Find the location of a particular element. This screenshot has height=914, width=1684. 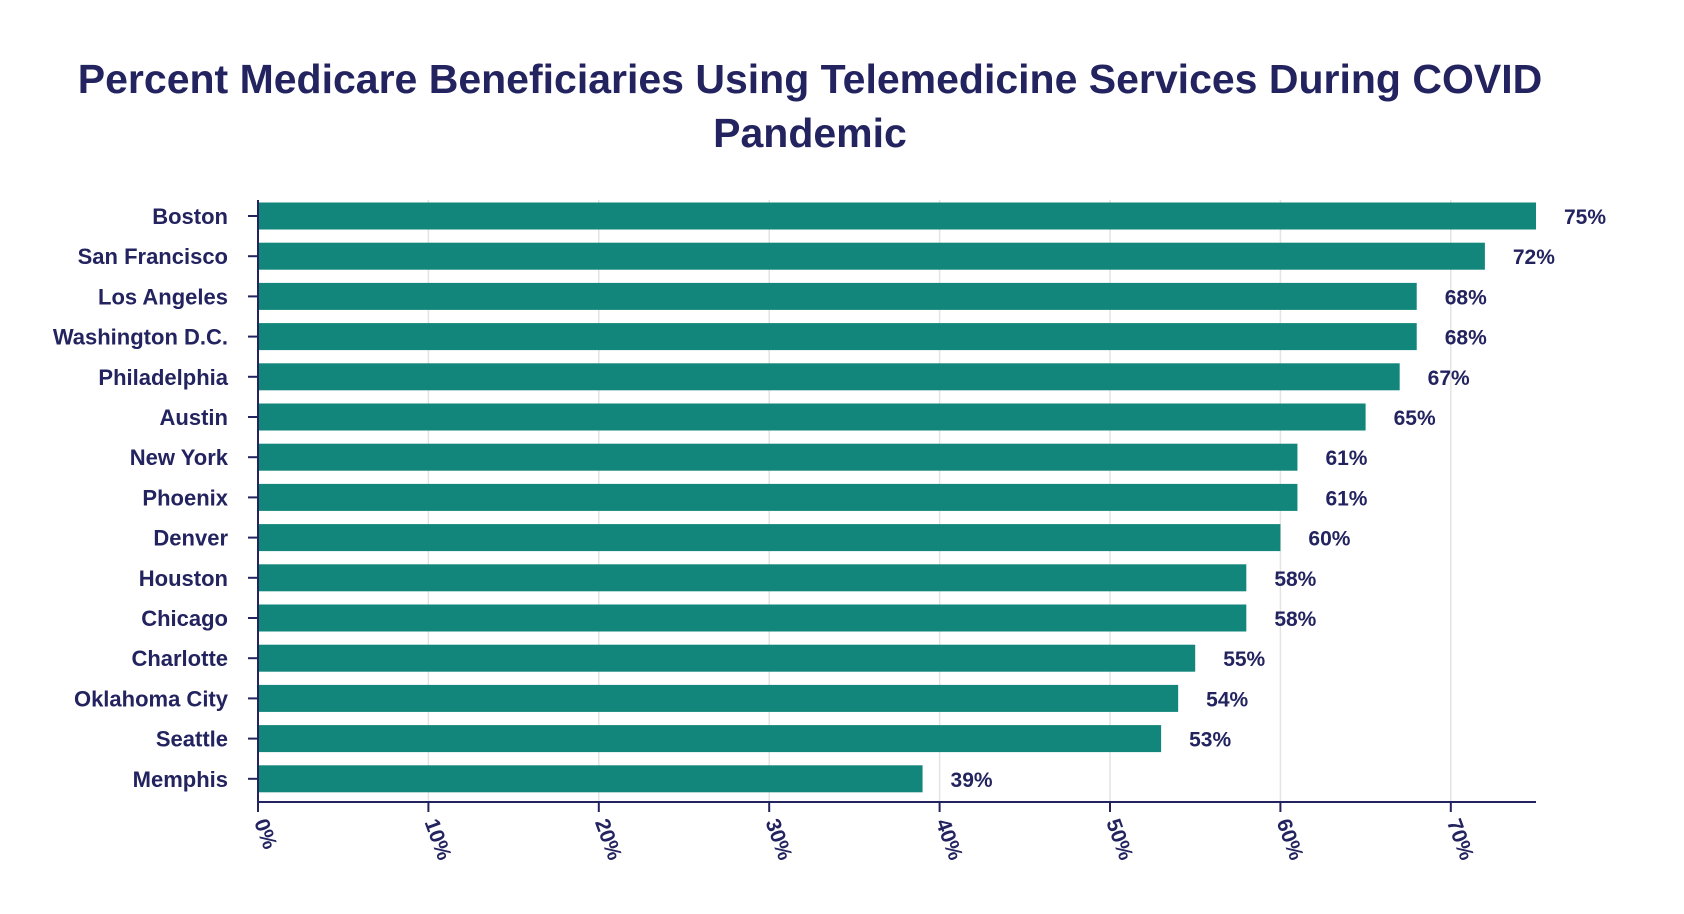

x-tick-label: 10% is located at coordinates (438, 840).